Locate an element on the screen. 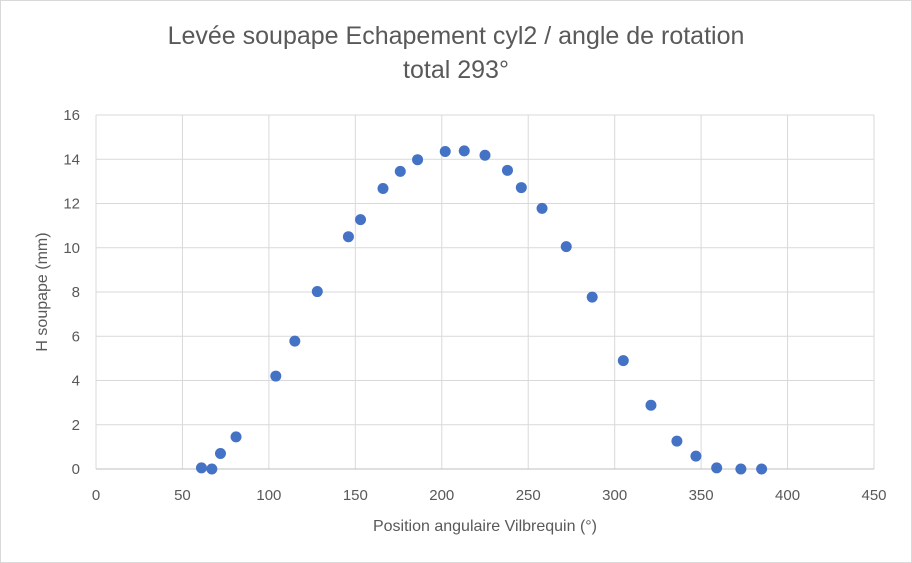 The height and width of the screenshot is (563, 912). y-tick-label: 12 is located at coordinates (71, 204).